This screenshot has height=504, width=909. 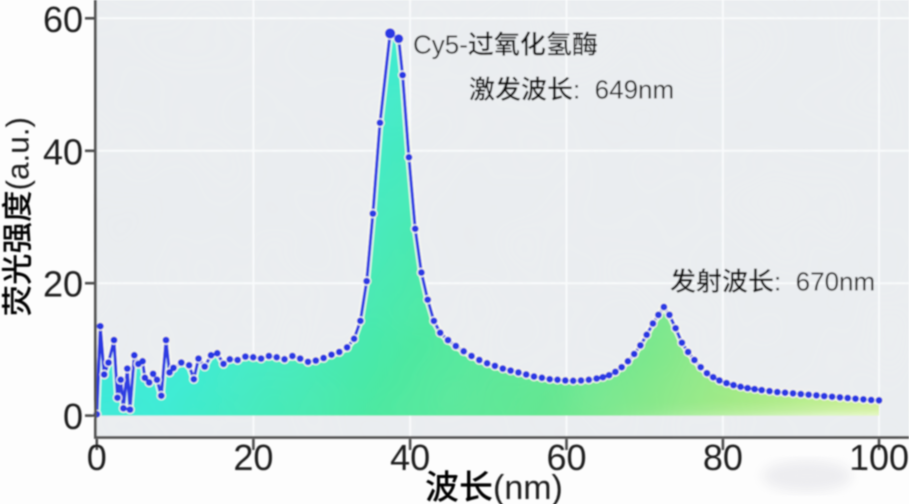 What do you see at coordinates (723, 457) in the screenshot?
I see `svg-text: 80` at bounding box center [723, 457].